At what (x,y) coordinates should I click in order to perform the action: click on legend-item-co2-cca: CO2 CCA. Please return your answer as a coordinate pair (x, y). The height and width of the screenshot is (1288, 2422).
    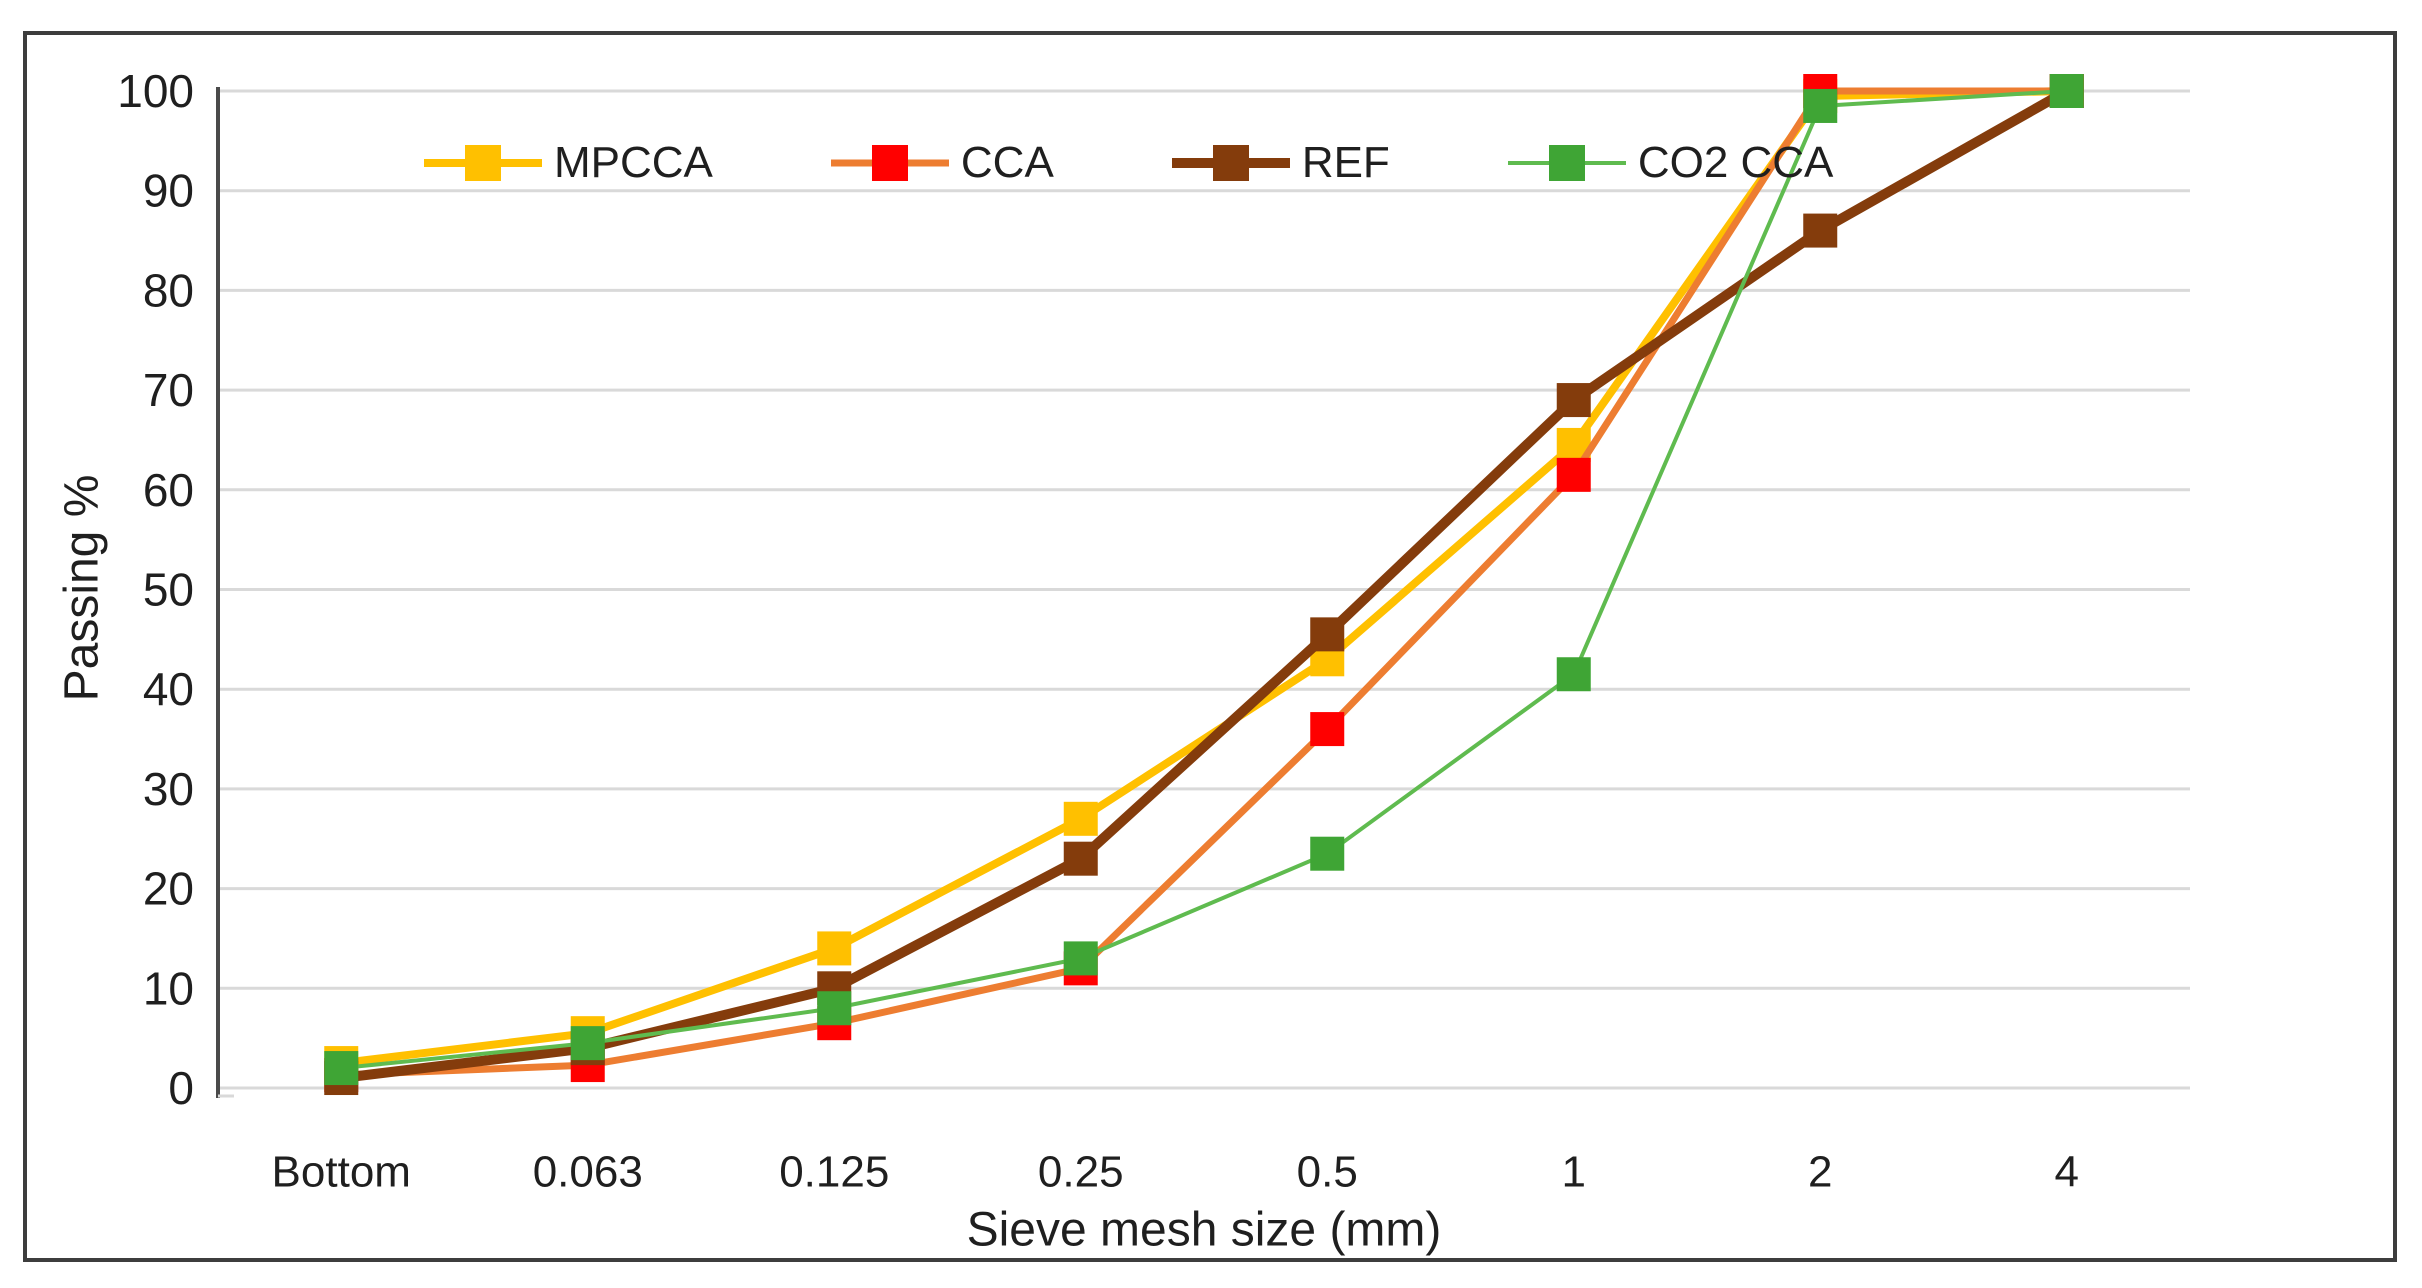
    Looking at the image, I should click on (1670, 163).